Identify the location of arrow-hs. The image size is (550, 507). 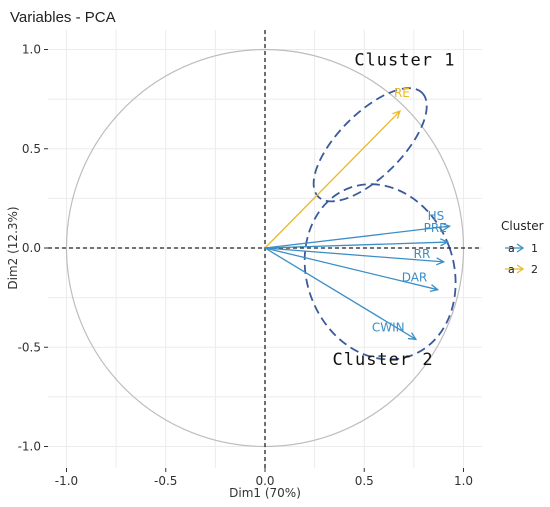
(357, 237).